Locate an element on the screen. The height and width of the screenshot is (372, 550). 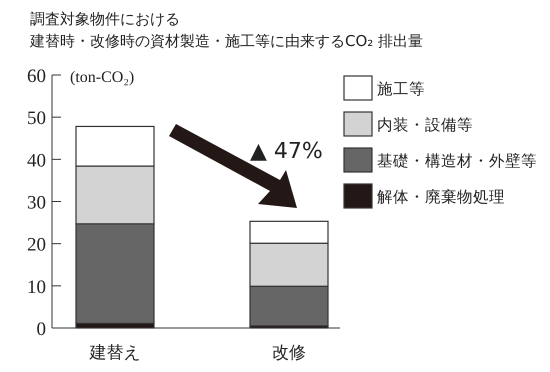
legend-label: 解体・廃棄物処理 is located at coordinates (441, 197).